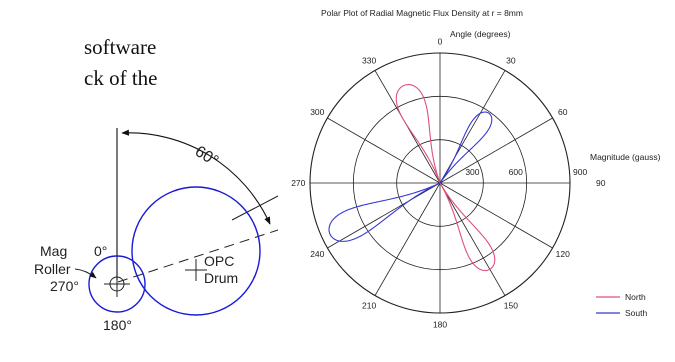 The image size is (675, 362). What do you see at coordinates (117, 284) in the screenshot?
I see `mag-roller-circle` at bounding box center [117, 284].